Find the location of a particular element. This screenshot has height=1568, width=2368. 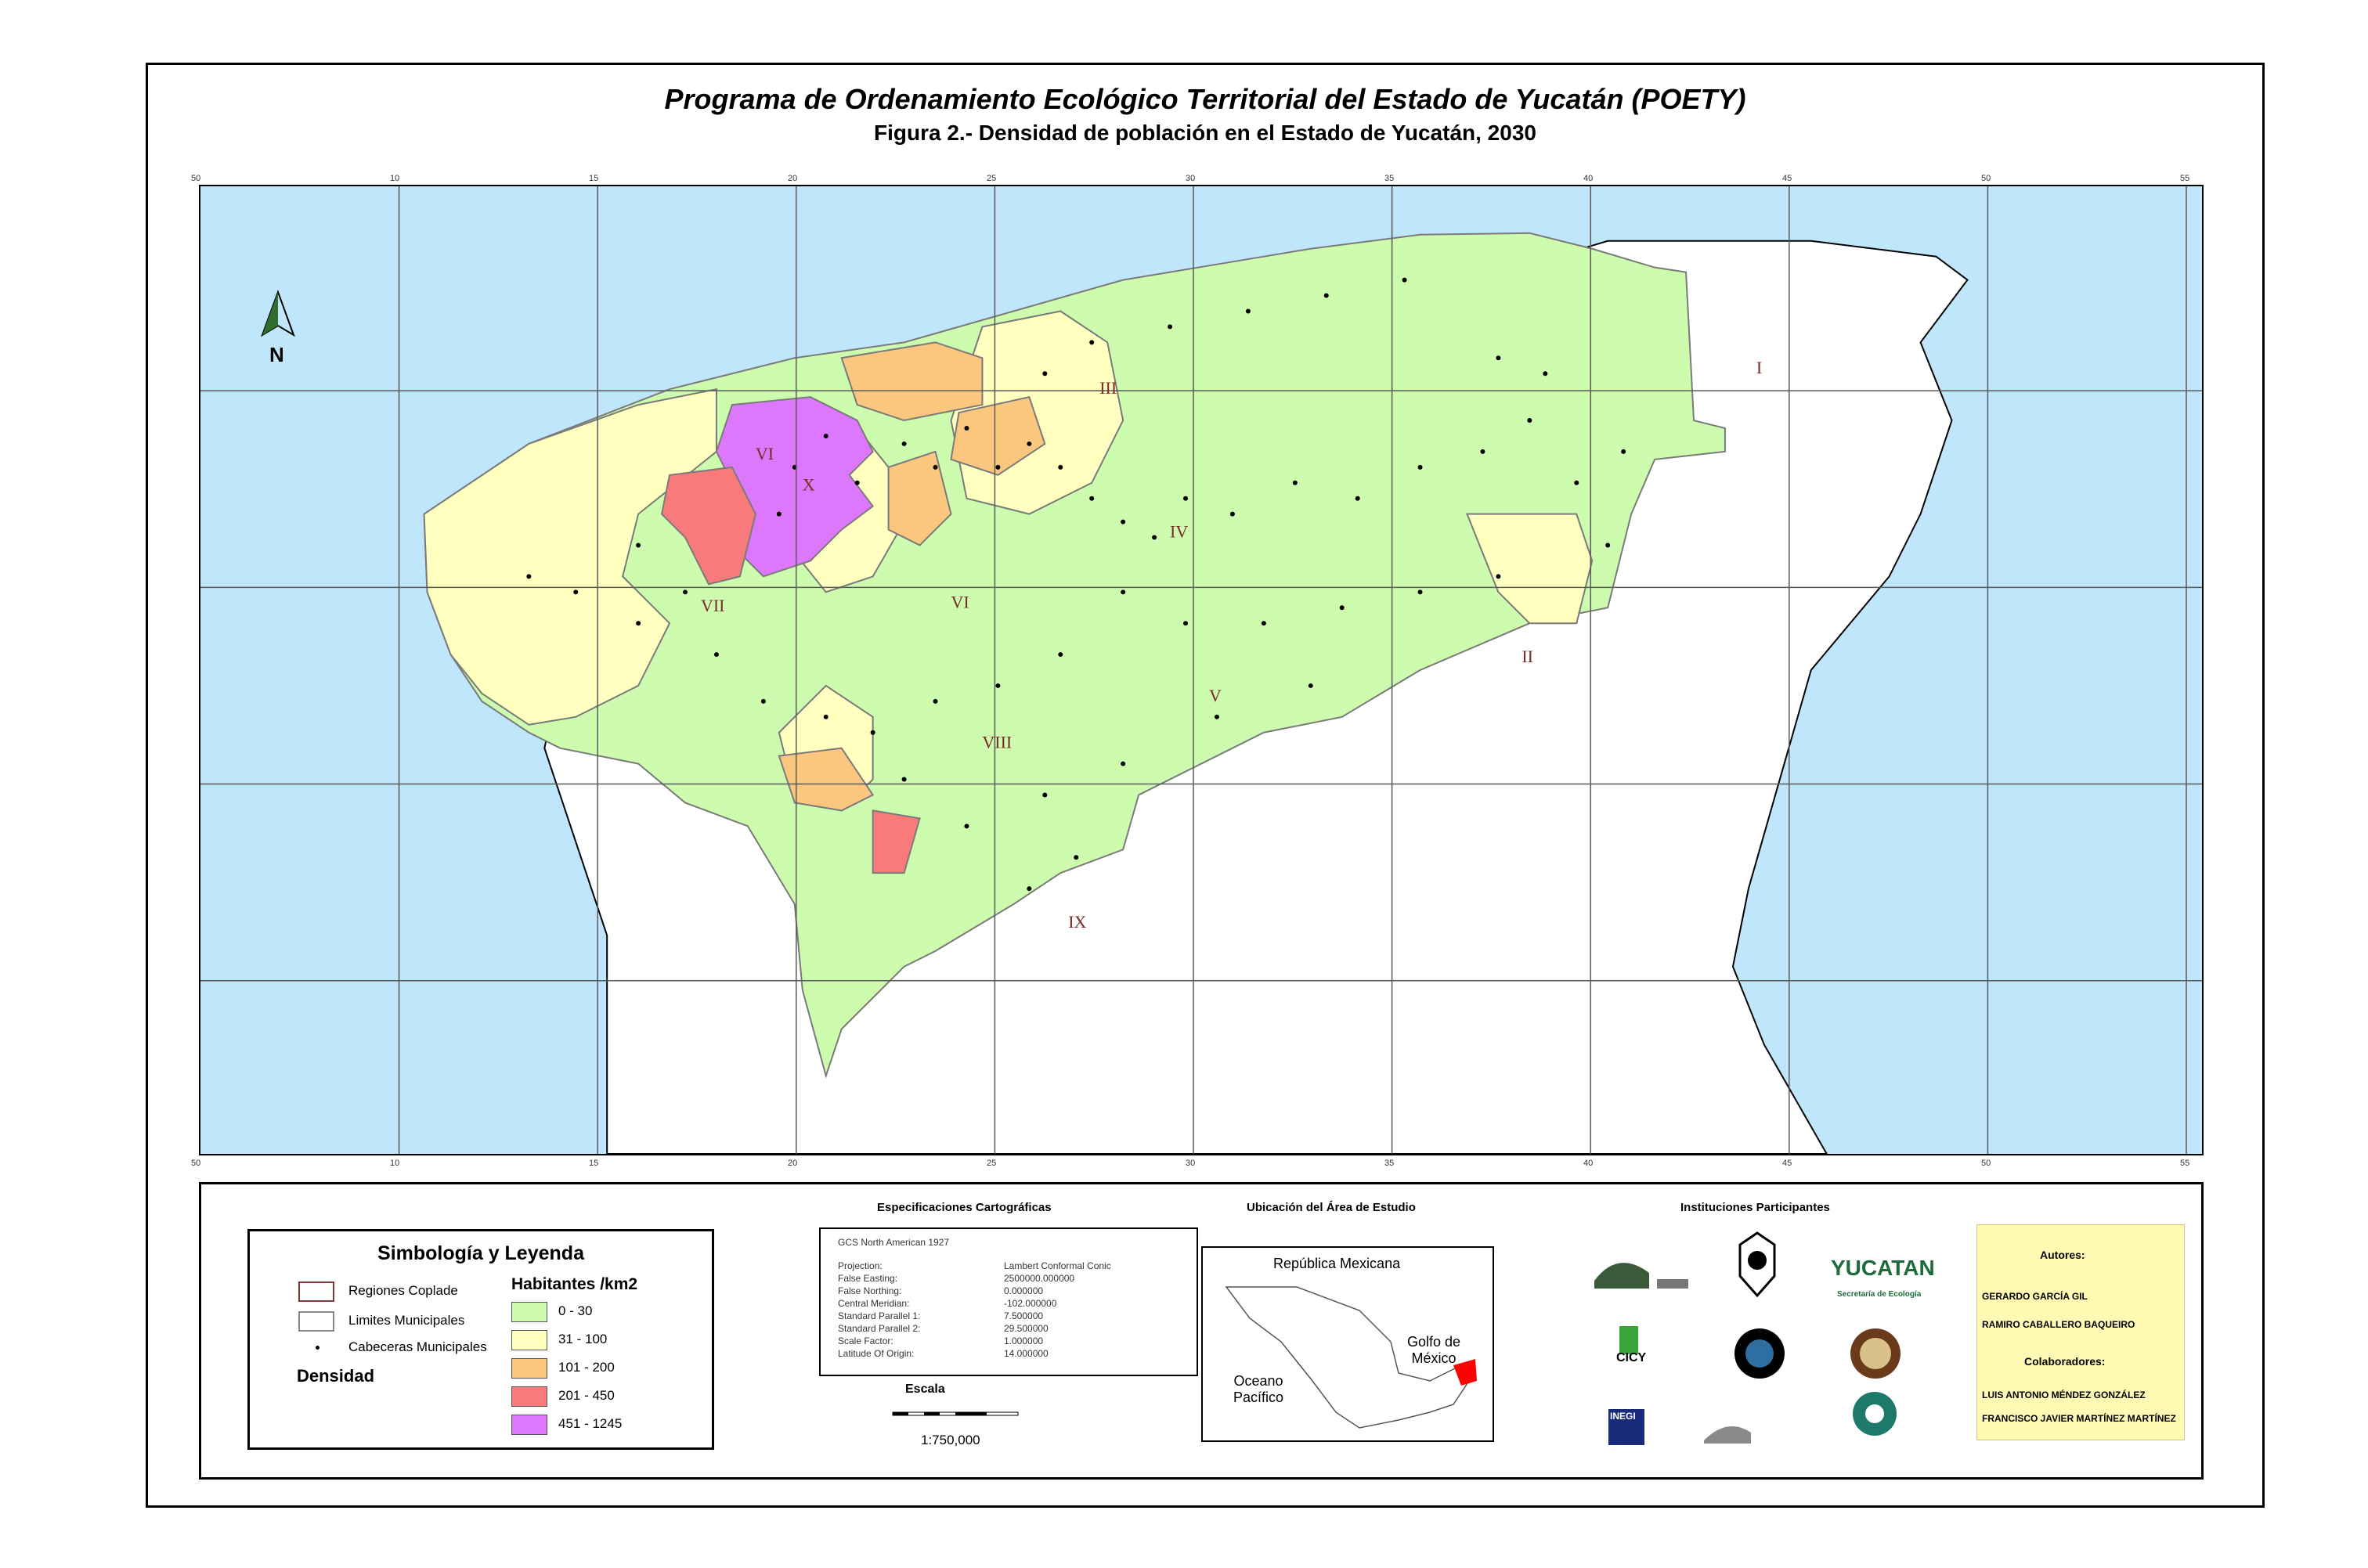

regiones-label: Regiones Coplade is located at coordinates (403, 1290).